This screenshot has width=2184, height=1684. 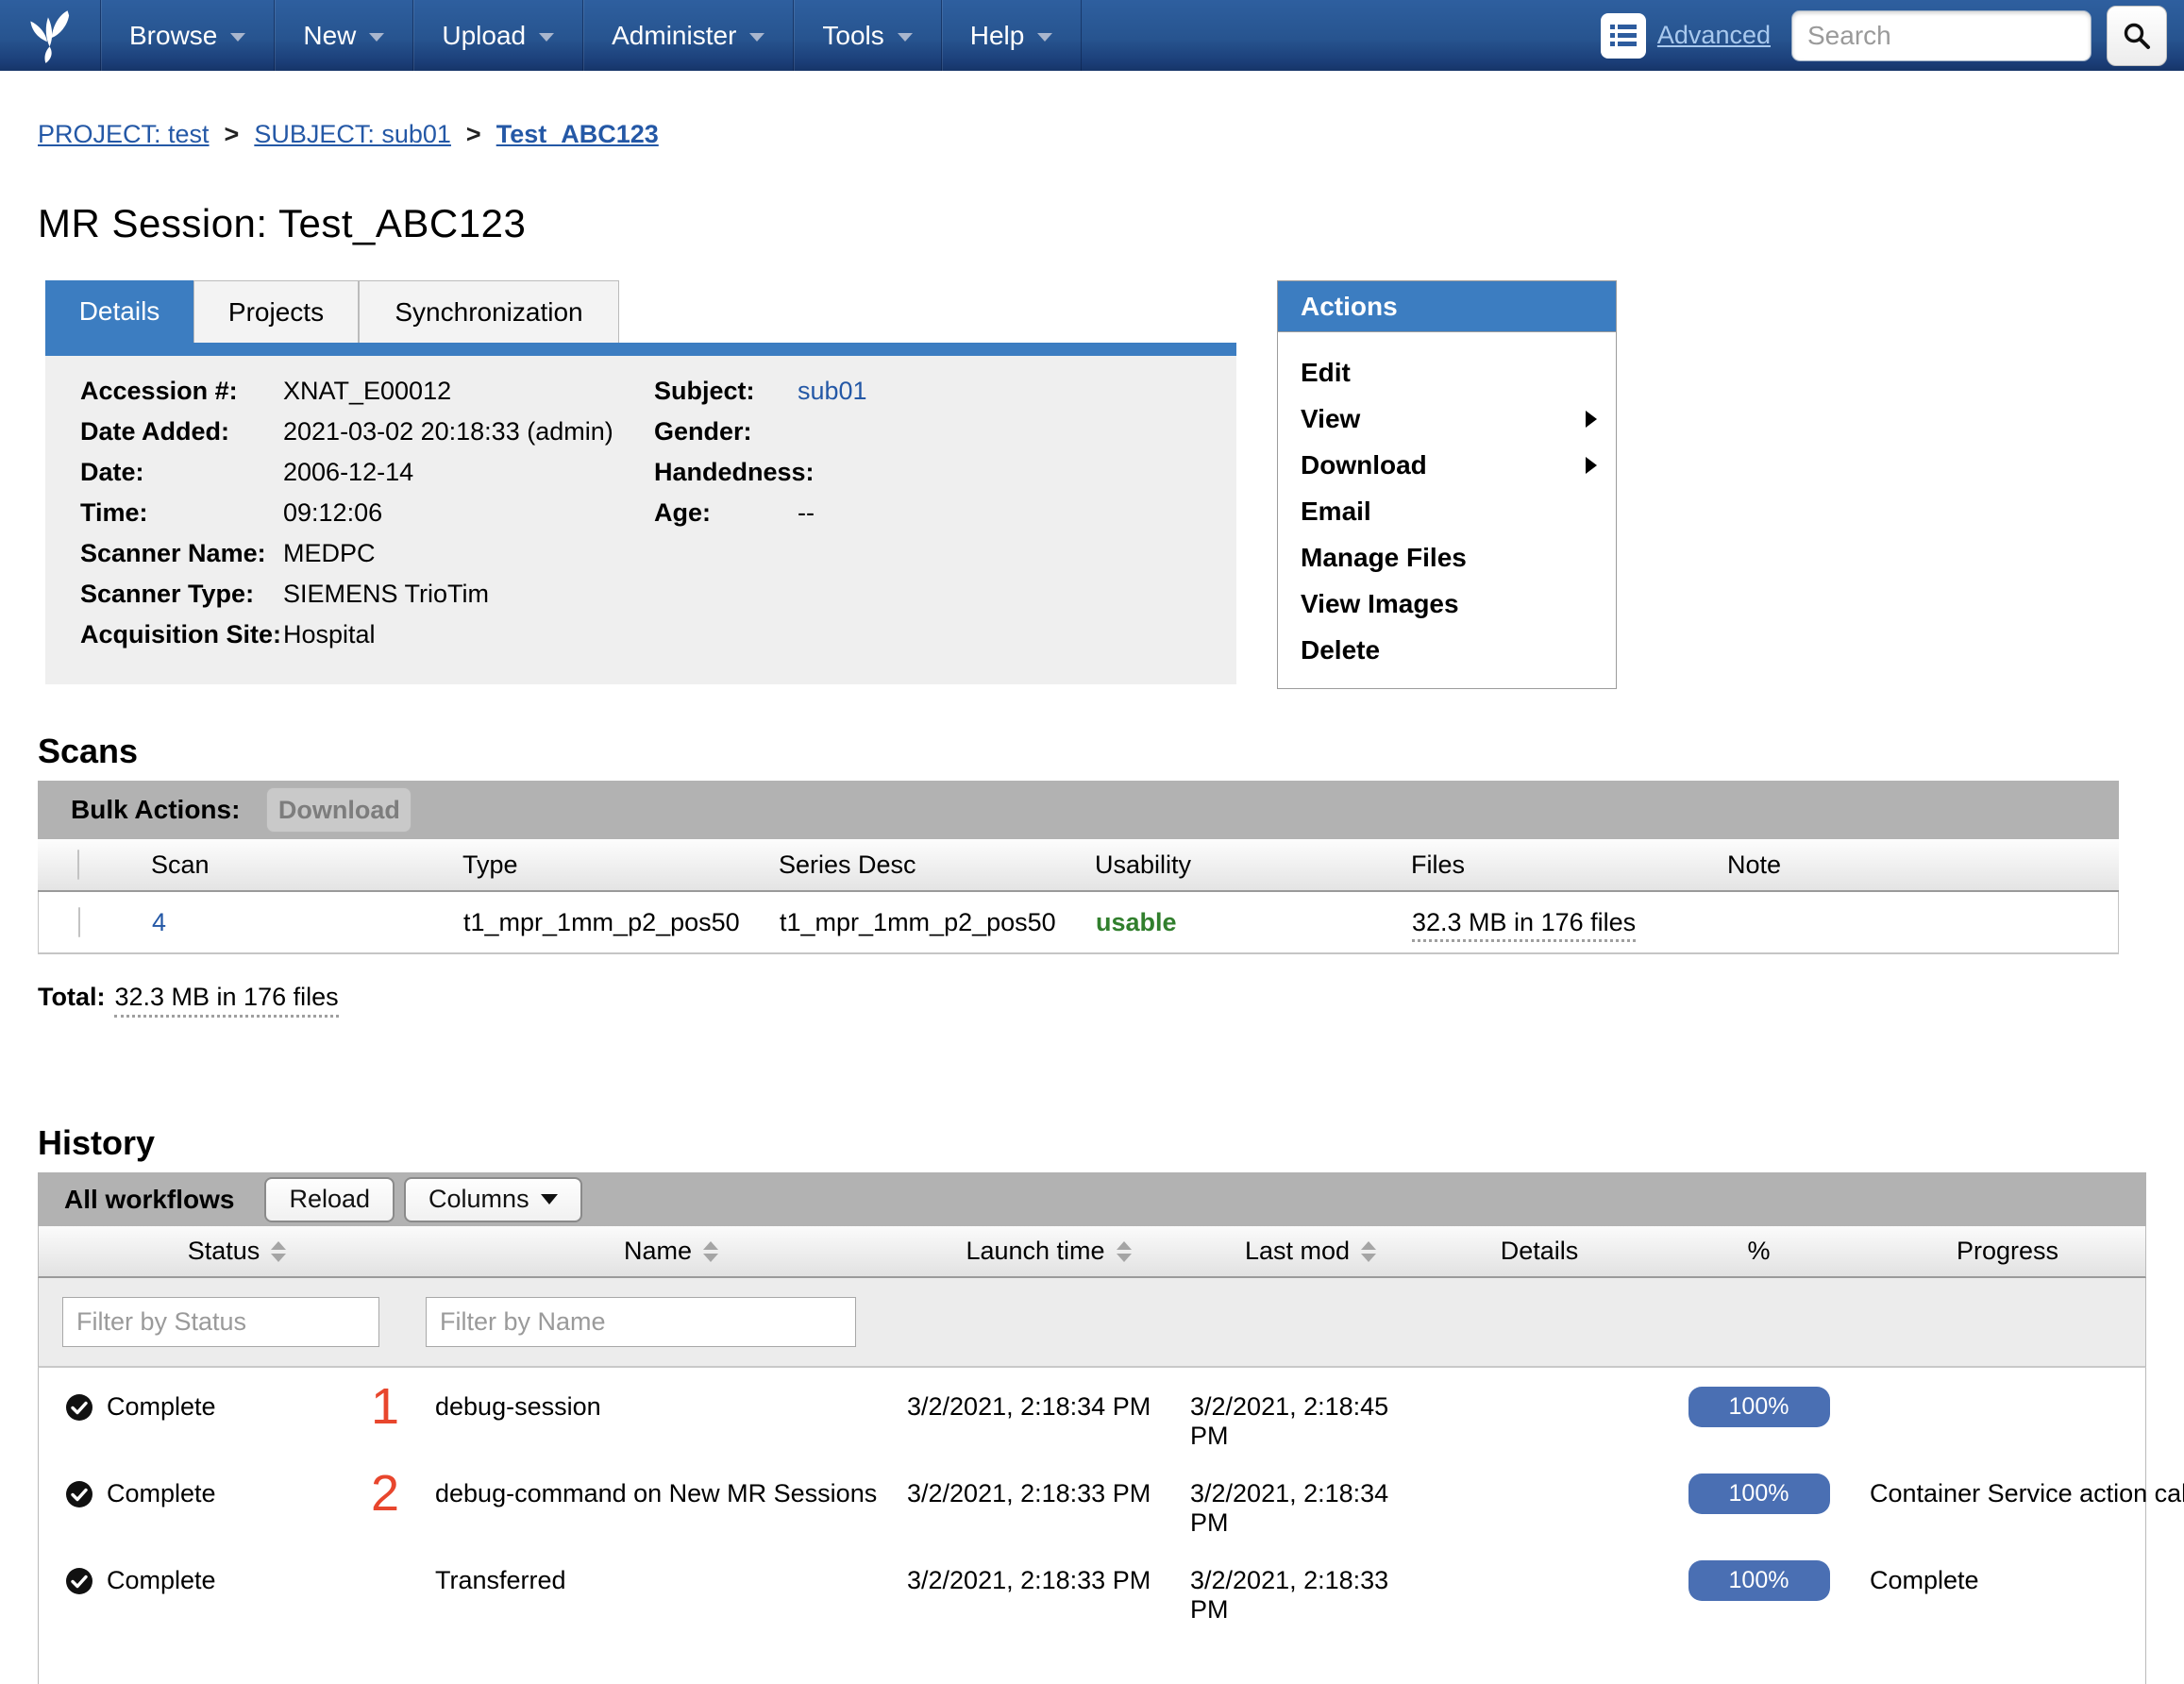 I want to click on menu-new: New, so click(x=343, y=35).